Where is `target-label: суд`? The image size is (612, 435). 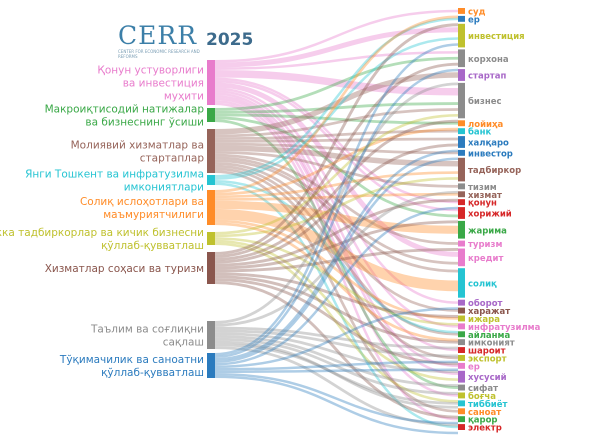
target-label: суд is located at coordinates (477, 12).